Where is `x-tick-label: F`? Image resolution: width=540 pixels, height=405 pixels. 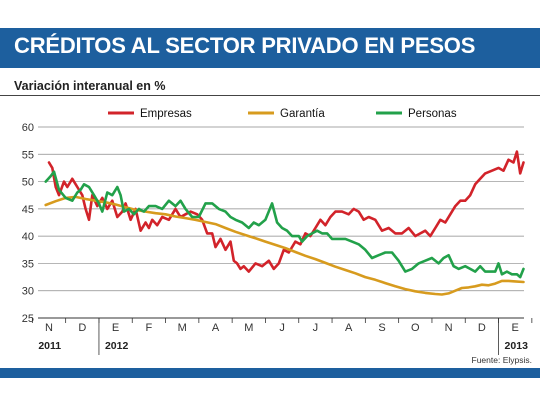 x-tick-label: F is located at coordinates (149, 328).